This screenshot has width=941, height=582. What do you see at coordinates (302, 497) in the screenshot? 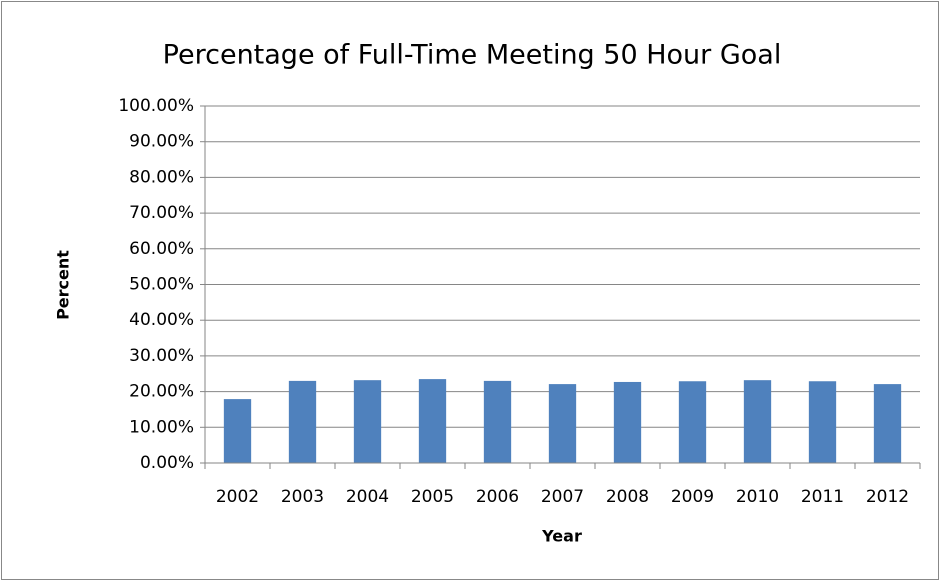
I see `x-tick-label: 2003` at bounding box center [302, 497].